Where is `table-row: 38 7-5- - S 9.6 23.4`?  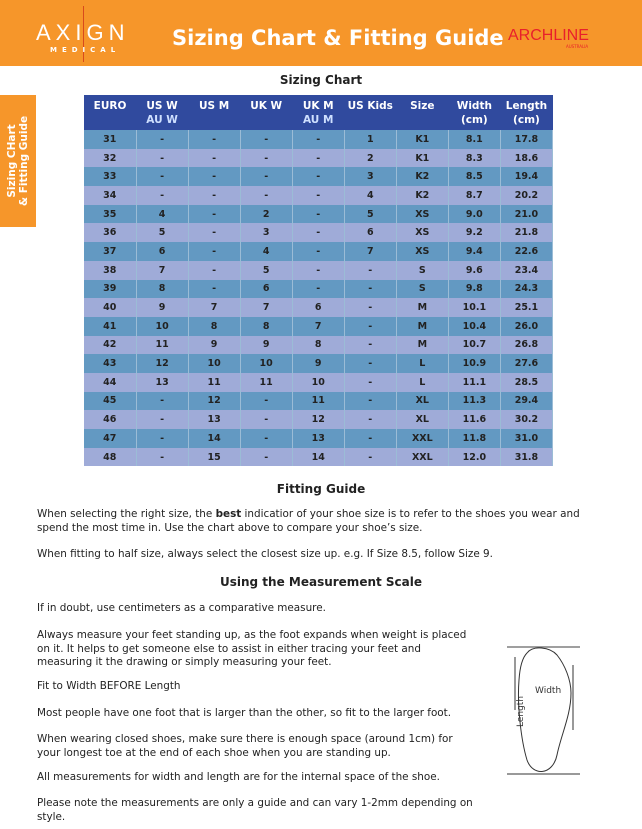
table-row: 38 7-5- - S 9.6 23.4 is located at coordinates (319, 270).